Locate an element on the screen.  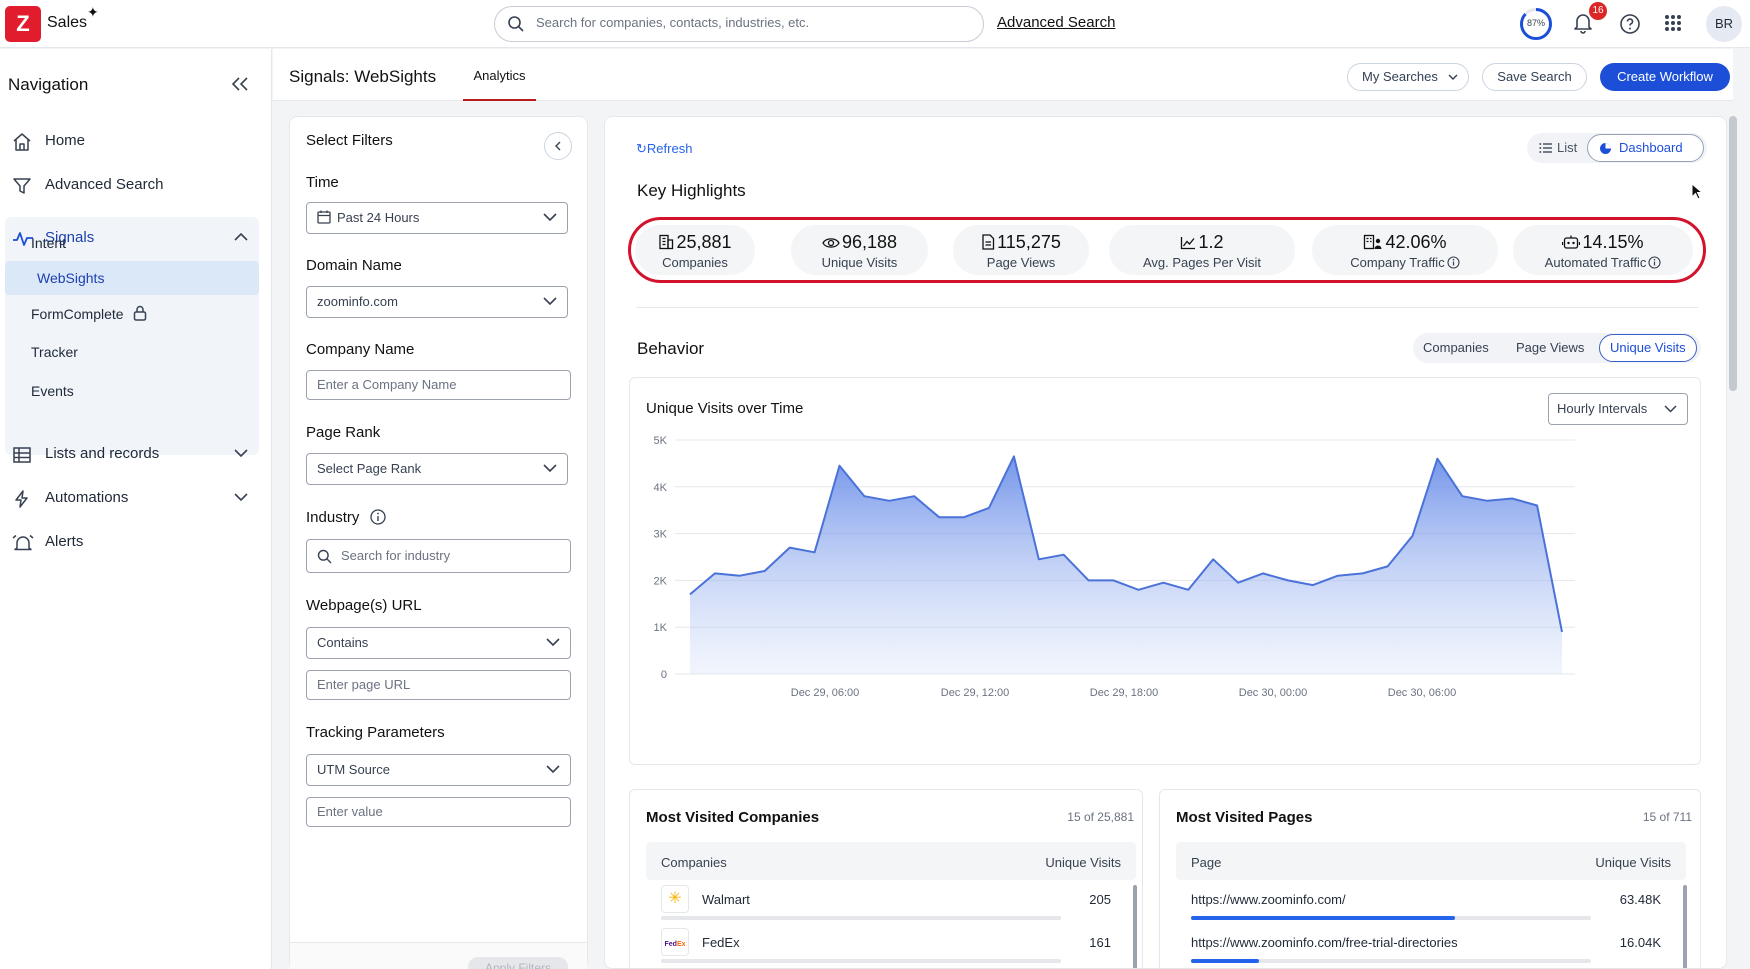
tracking-value-input: Enter value is located at coordinates (438, 812).